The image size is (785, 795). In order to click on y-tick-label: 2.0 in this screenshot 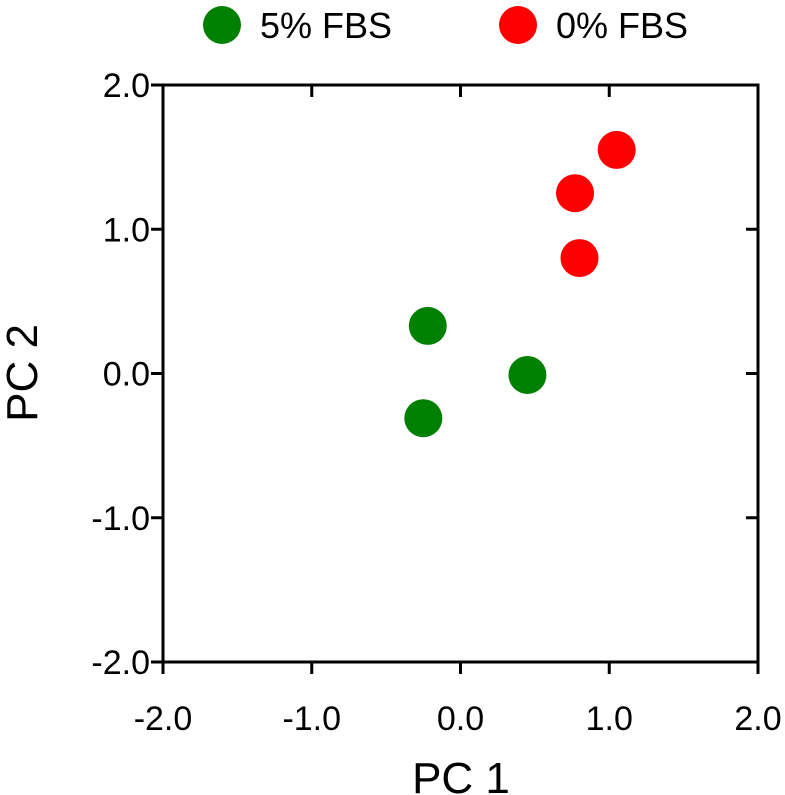, I will do `click(126, 86)`.